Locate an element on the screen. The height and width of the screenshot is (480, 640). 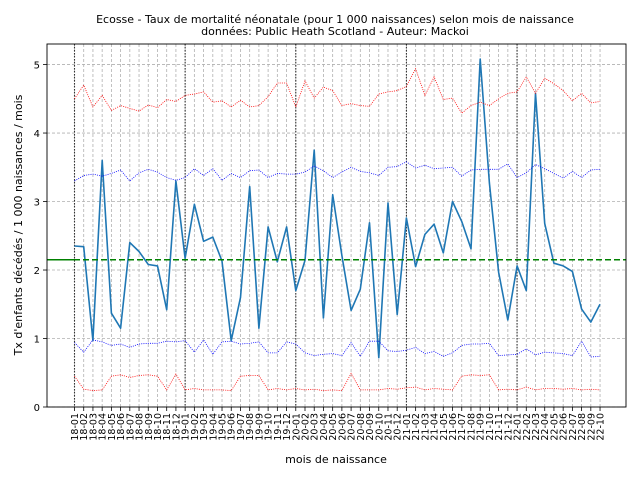
x-tick-label: 20-04 is located at coordinates (324, 427).